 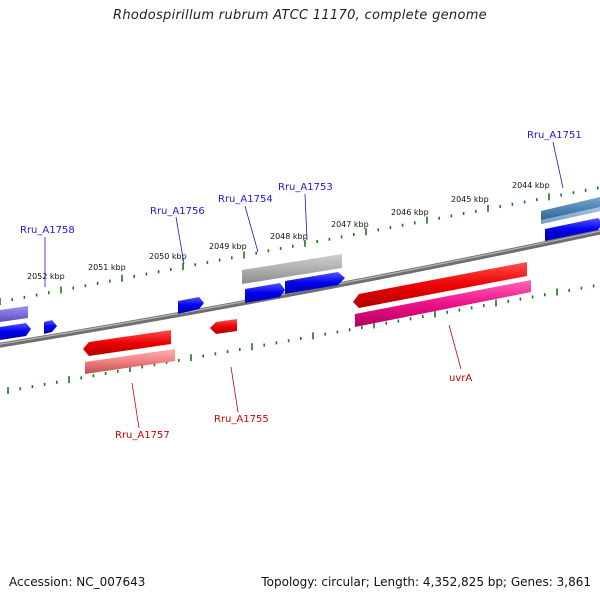 I want to click on cds-uvra-arrow, so click(x=443, y=303).